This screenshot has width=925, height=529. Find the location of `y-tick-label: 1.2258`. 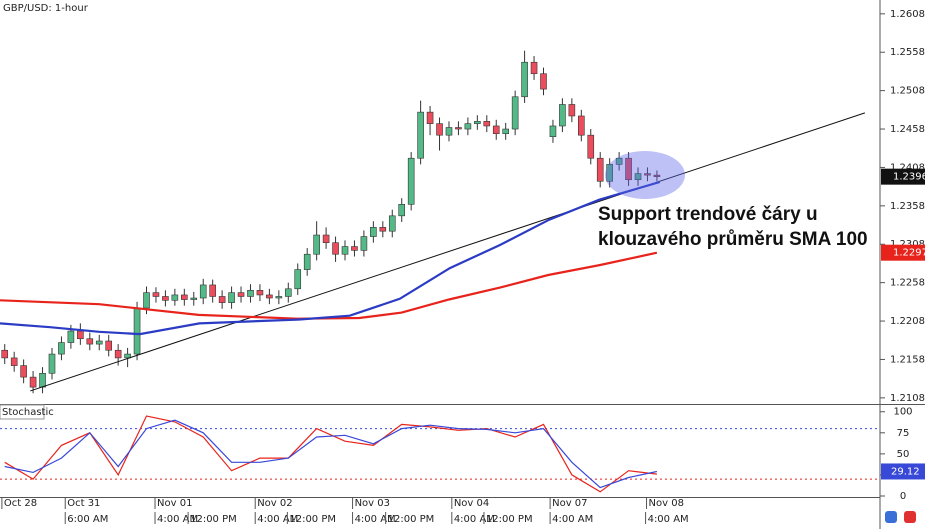

y-tick-label: 1.2258 is located at coordinates (907, 283).